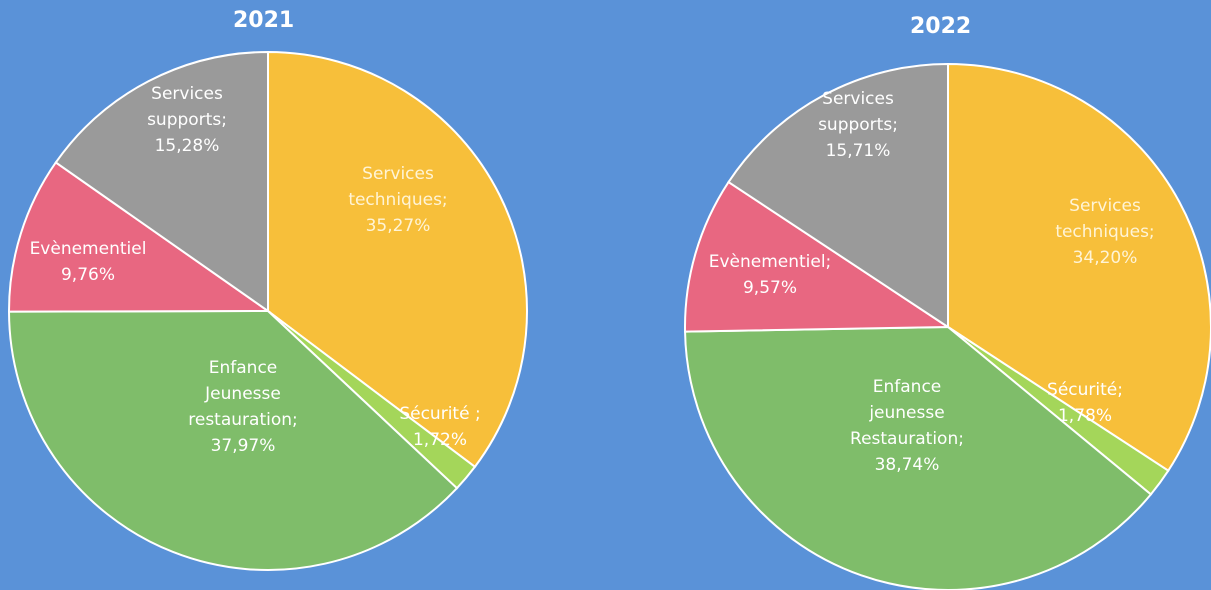 The height and width of the screenshot is (590, 1211). I want to click on slice-label-line: 15,28%, so click(187, 146).